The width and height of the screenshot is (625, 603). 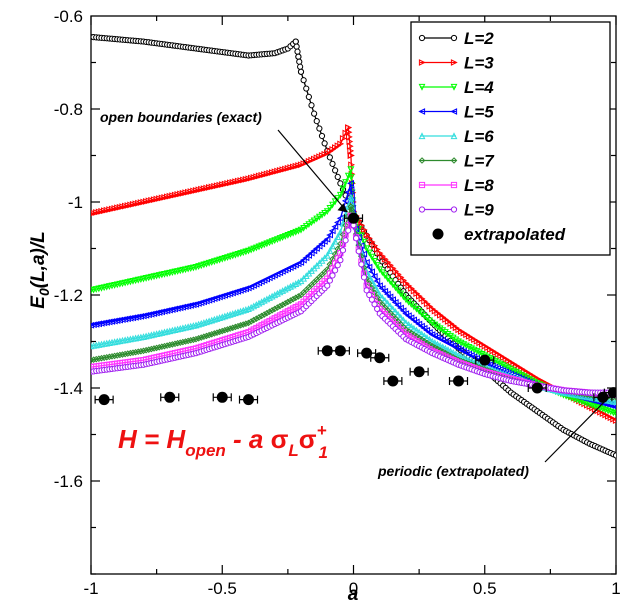 I want to click on legend-item-l-2: L=2, so click(x=456, y=38).